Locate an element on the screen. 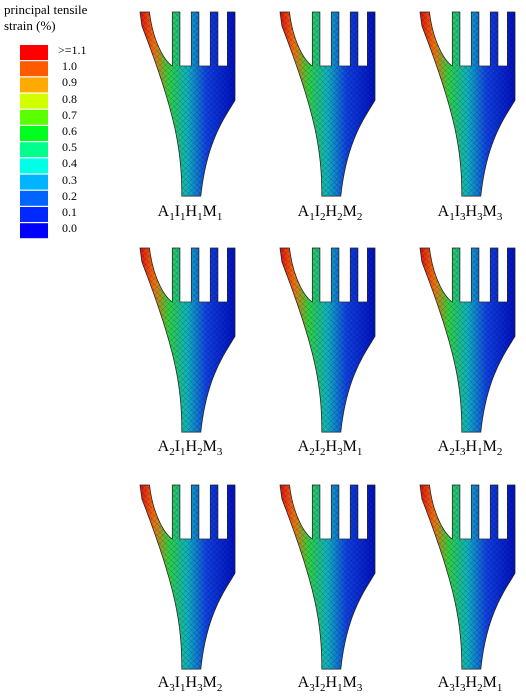 The width and height of the screenshot is (526, 699). legend-label: 0.0 is located at coordinates (69, 228).